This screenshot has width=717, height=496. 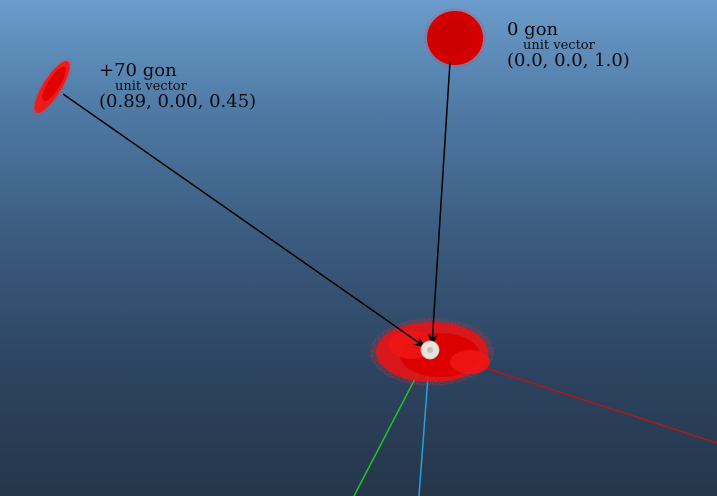 I want to click on label-zero-title: 0 gon, so click(x=533, y=29).